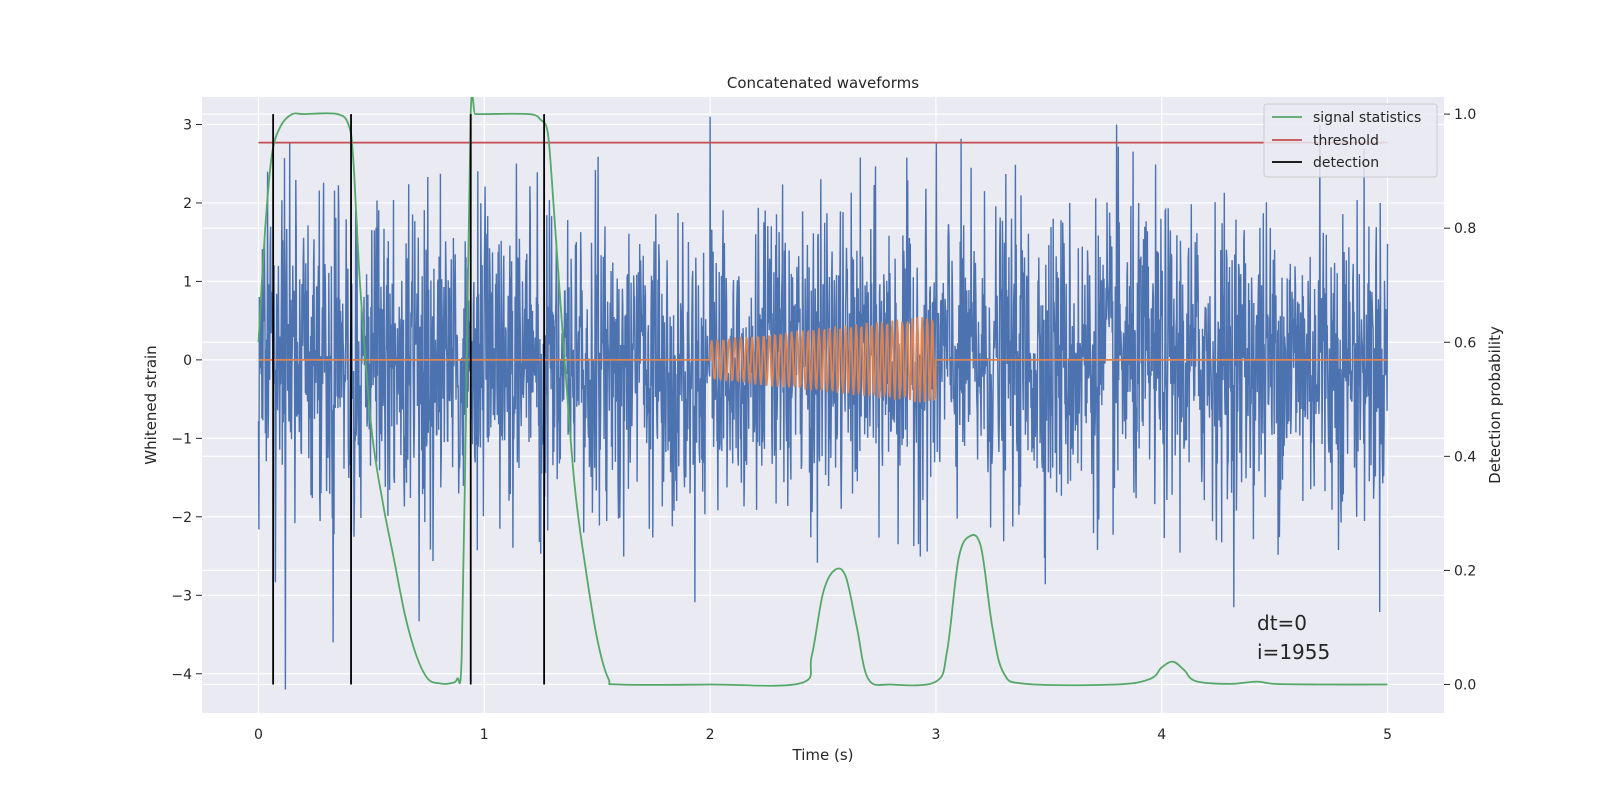  Describe the element at coordinates (181, 675) in the screenshot. I see `y-tick-label: −4` at that location.